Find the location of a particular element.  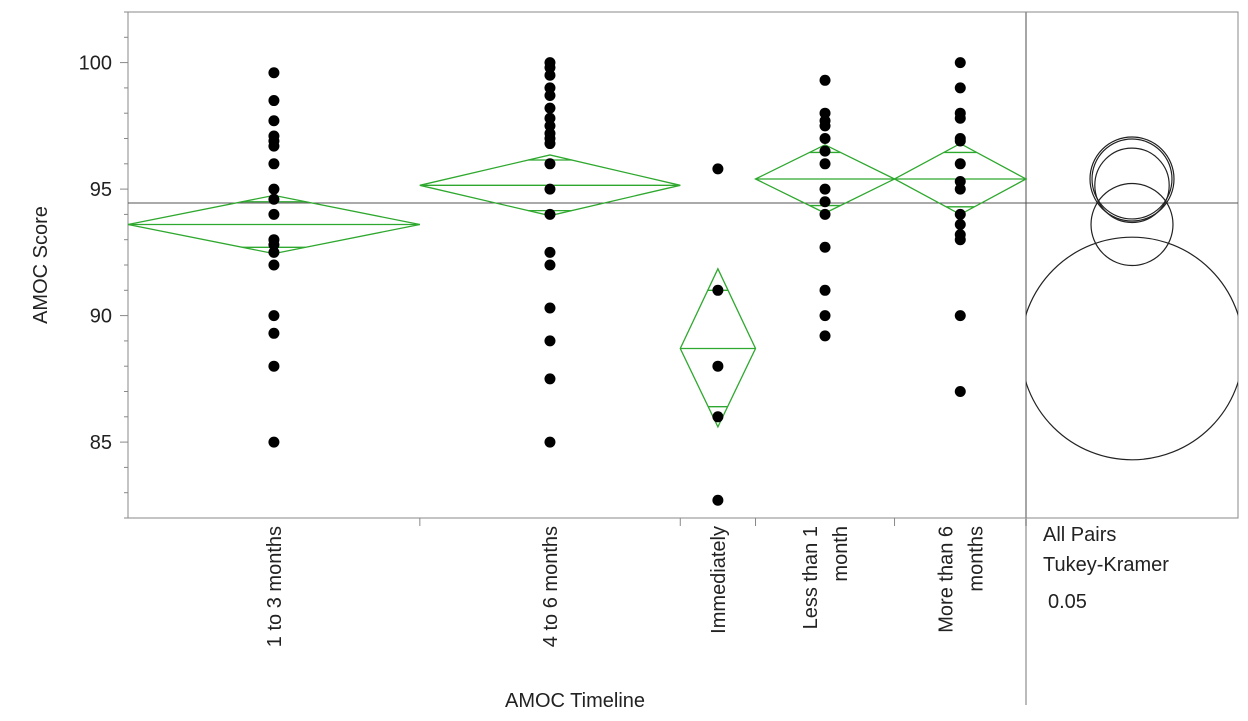

x-category-label: 1 to 3 months is located at coordinates (275, 586).